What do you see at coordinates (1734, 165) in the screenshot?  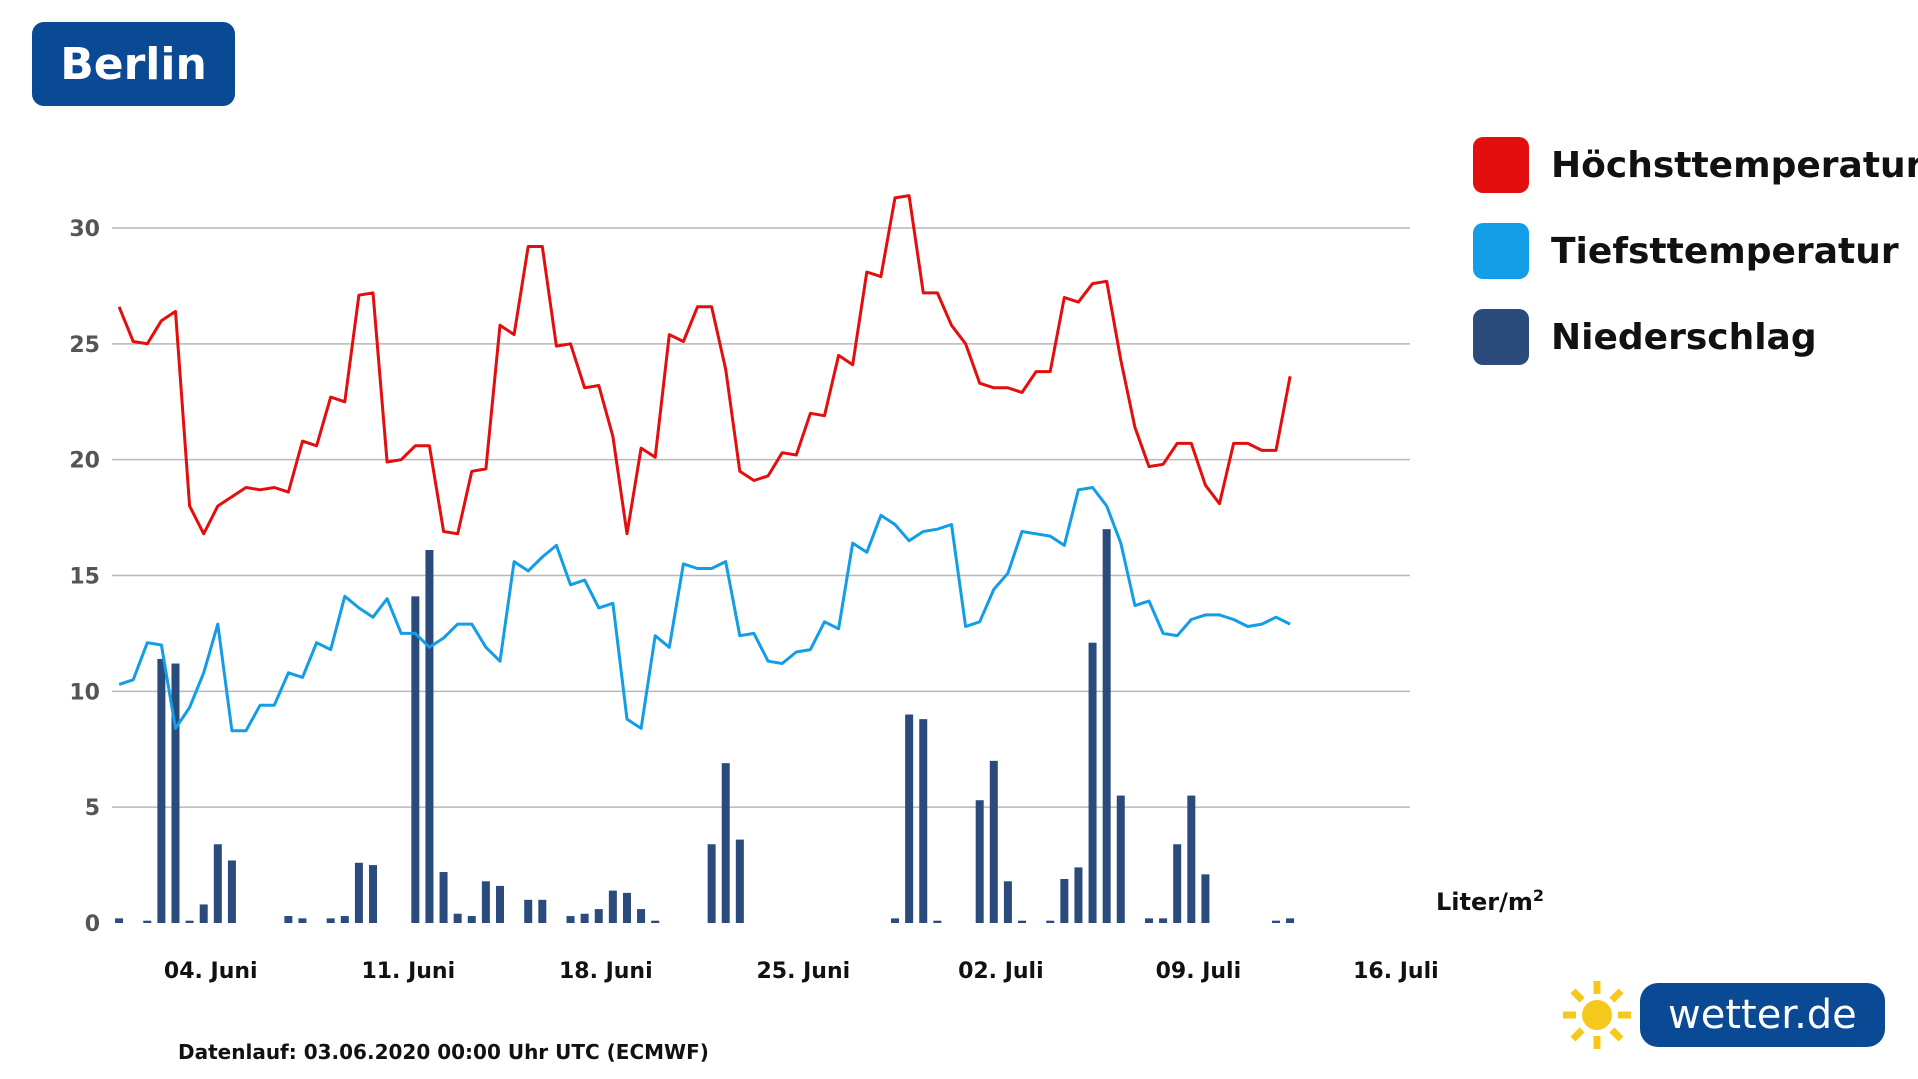 I see `legend-label-hoechst: Höchsttemperatur` at bounding box center [1734, 165].